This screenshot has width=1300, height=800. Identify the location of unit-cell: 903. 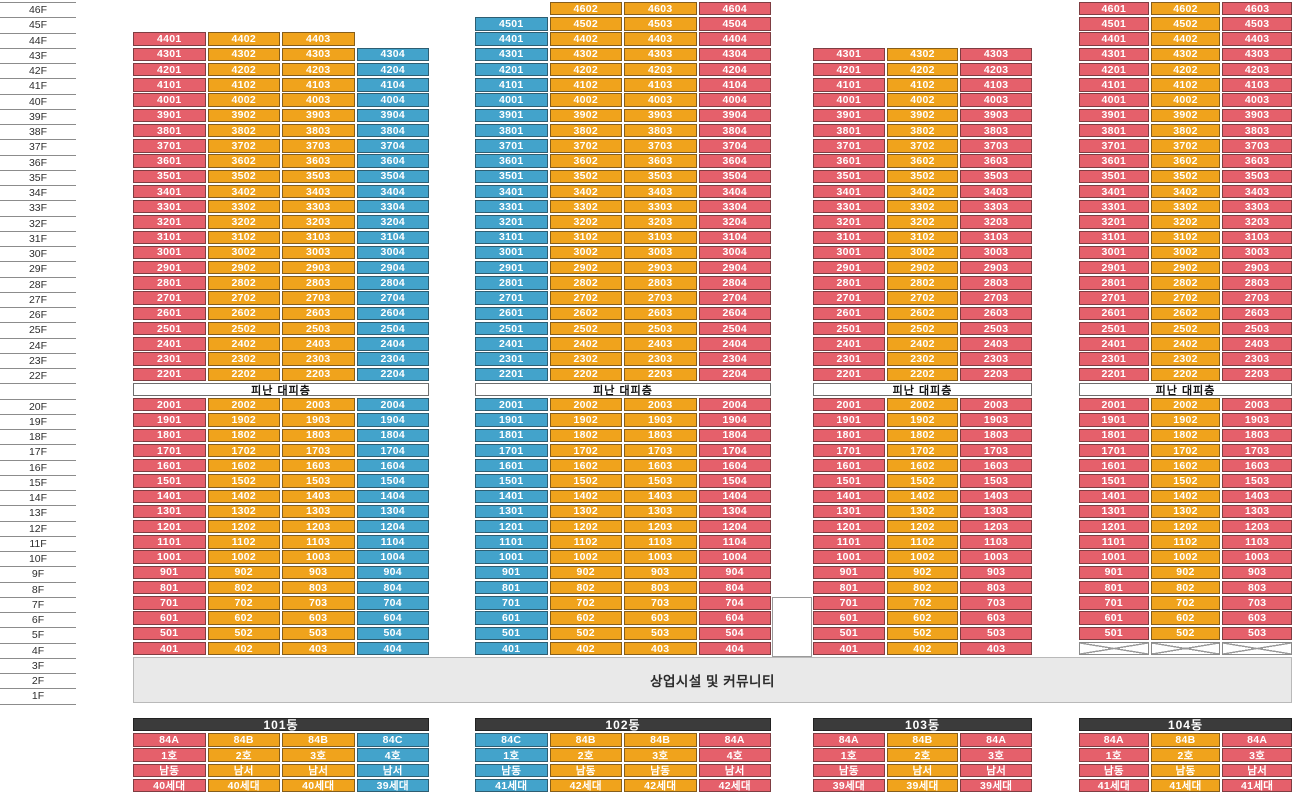
(1257, 572).